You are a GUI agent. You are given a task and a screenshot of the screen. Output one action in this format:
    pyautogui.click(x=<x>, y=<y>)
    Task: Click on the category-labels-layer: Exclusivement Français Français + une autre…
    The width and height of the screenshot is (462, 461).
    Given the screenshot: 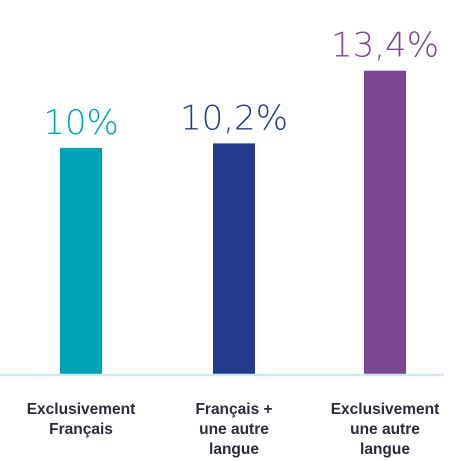 What is the action you would take?
    pyautogui.click(x=233, y=429)
    